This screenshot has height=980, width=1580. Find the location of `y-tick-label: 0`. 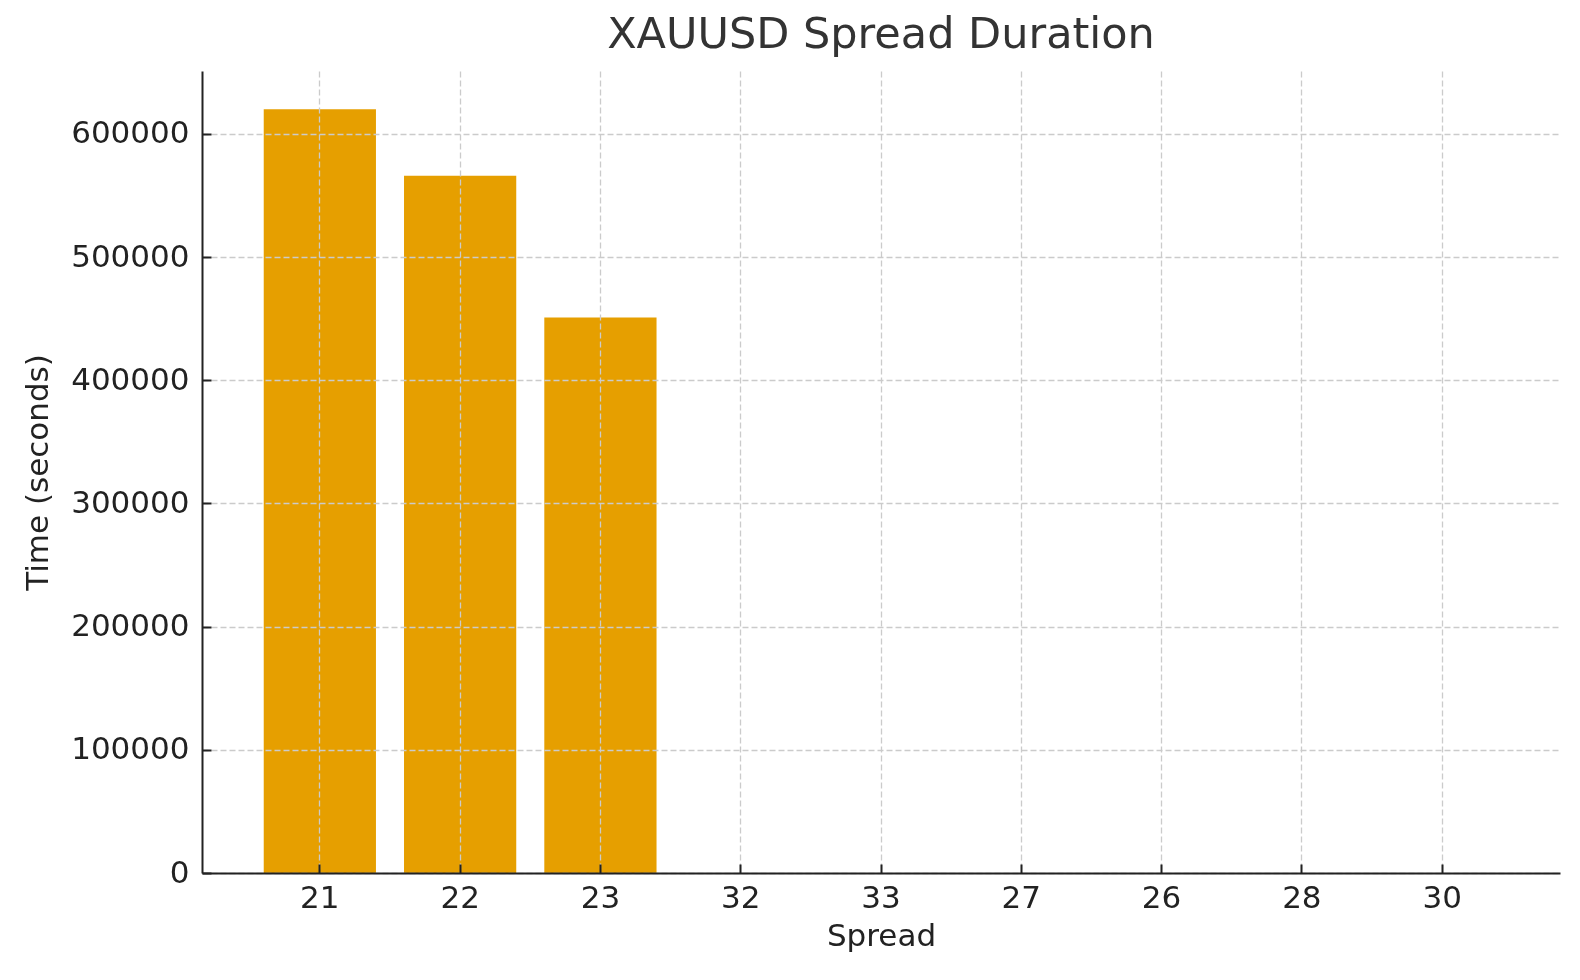

y-tick-label: 0 is located at coordinates (179, 871).